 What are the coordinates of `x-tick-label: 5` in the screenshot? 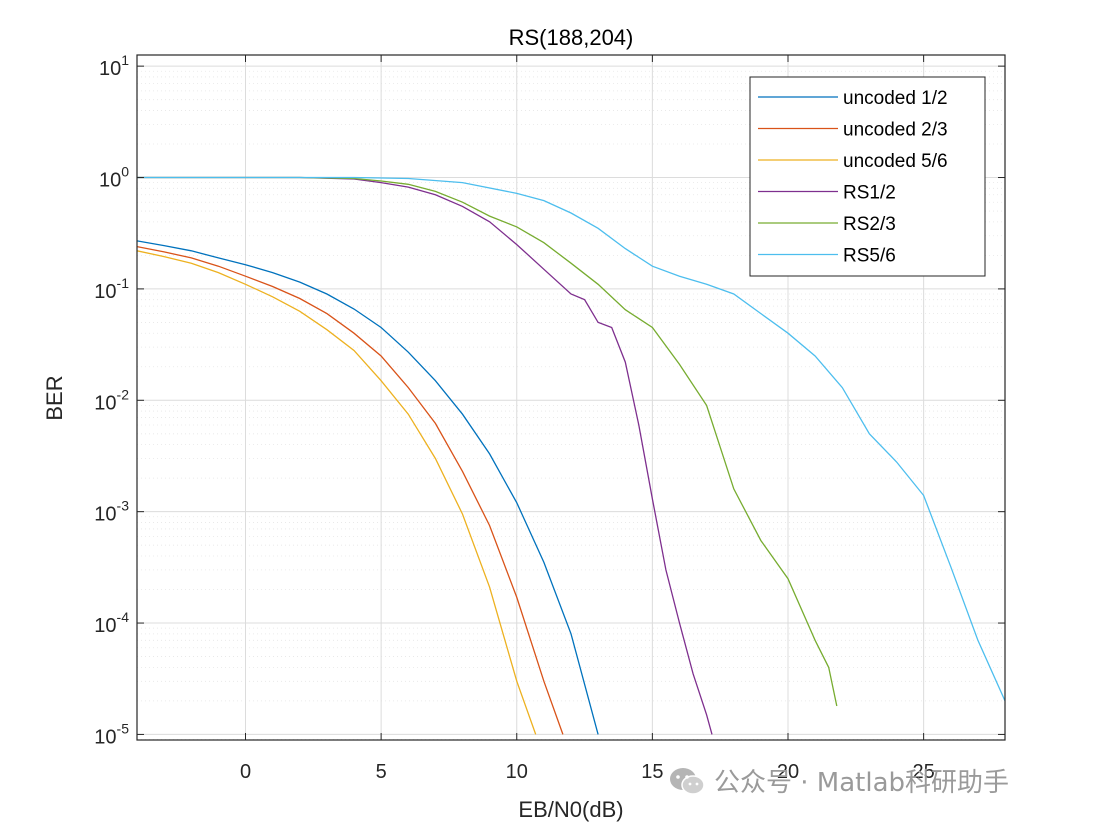 It's located at (381, 772).